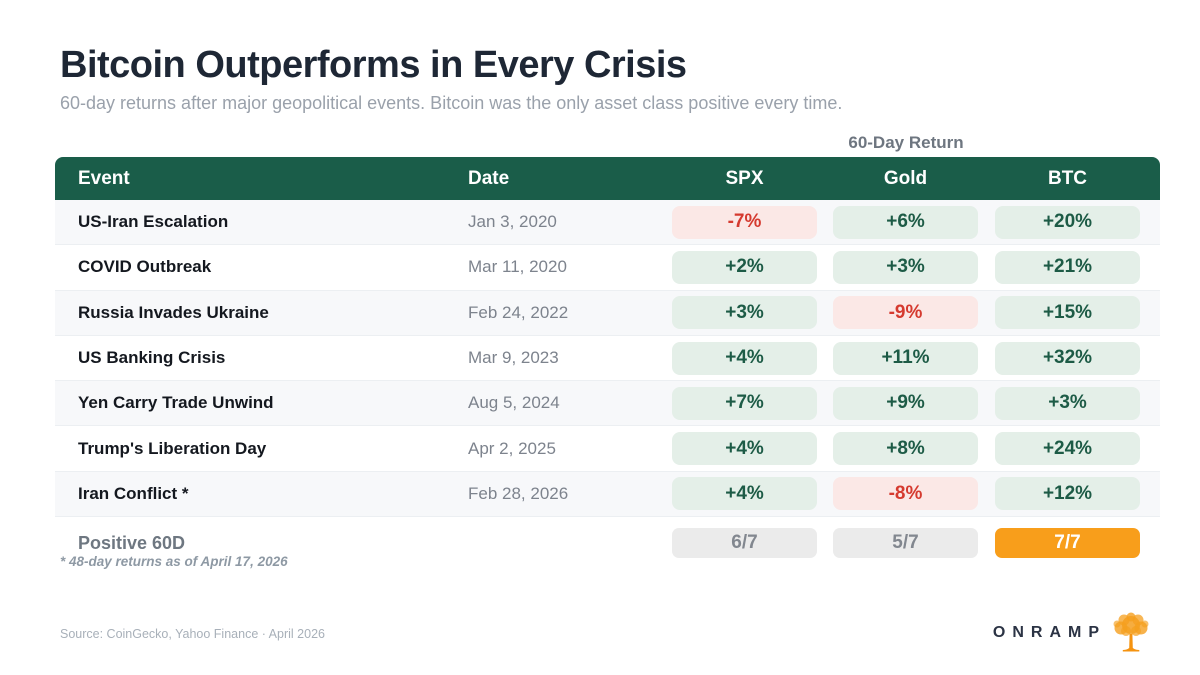 The width and height of the screenshot is (1200, 675). Describe the element at coordinates (905, 358) in the screenshot. I see `return-badge: +11%` at that location.